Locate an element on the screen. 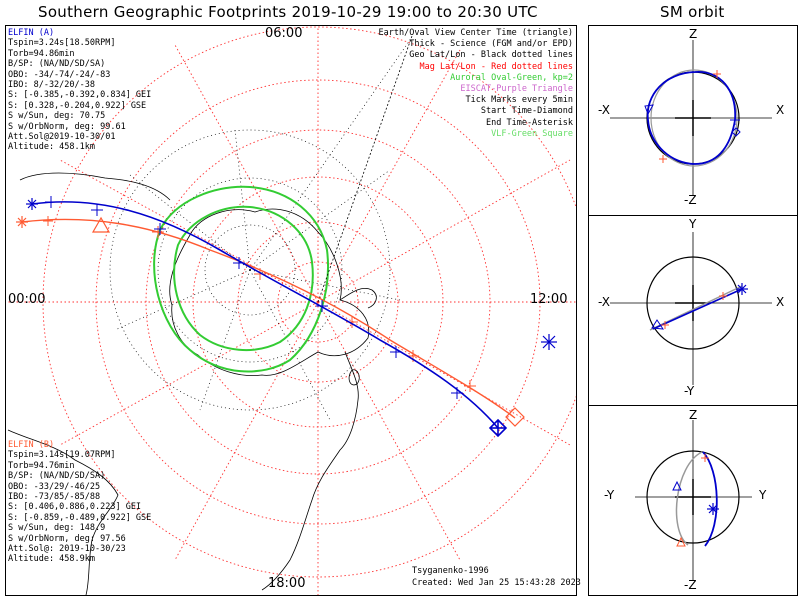  elfin-b-line: S w/Sun, deg: 148.9 is located at coordinates (57, 528).